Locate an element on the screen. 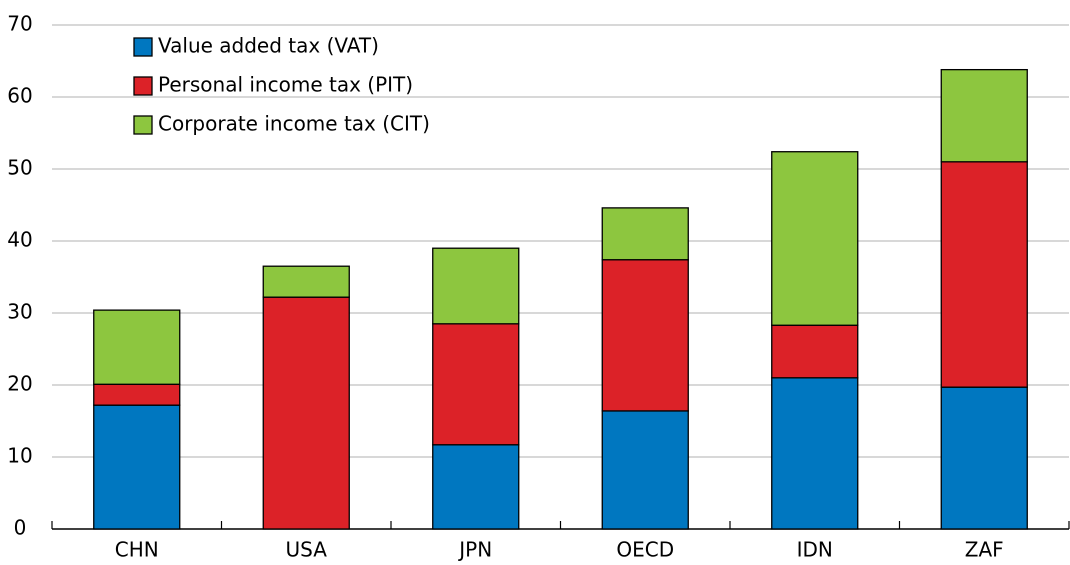  y-tick-label: 0 is located at coordinates (20, 528).